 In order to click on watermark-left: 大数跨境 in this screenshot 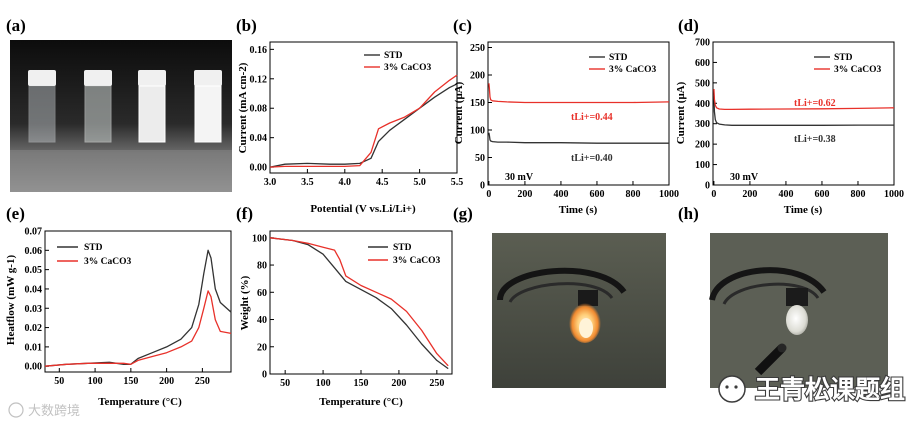, I will do `click(44, 410)`.